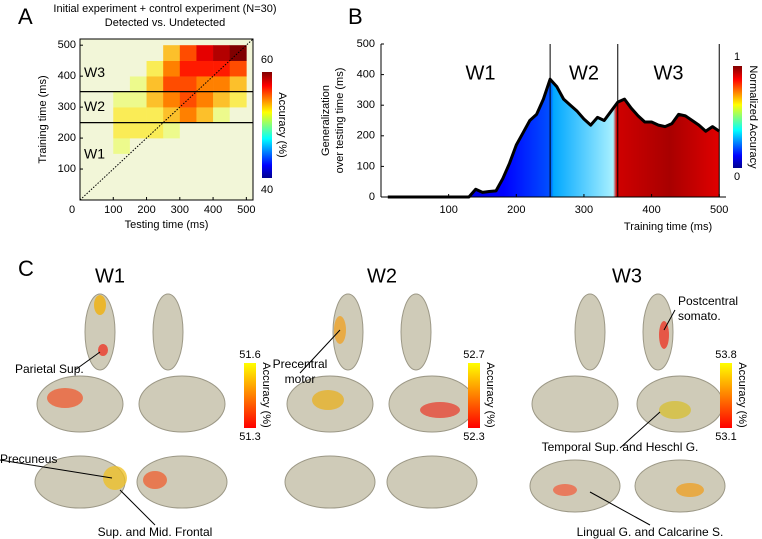  I want to click on annotation: Parietal Sup., so click(49, 369).